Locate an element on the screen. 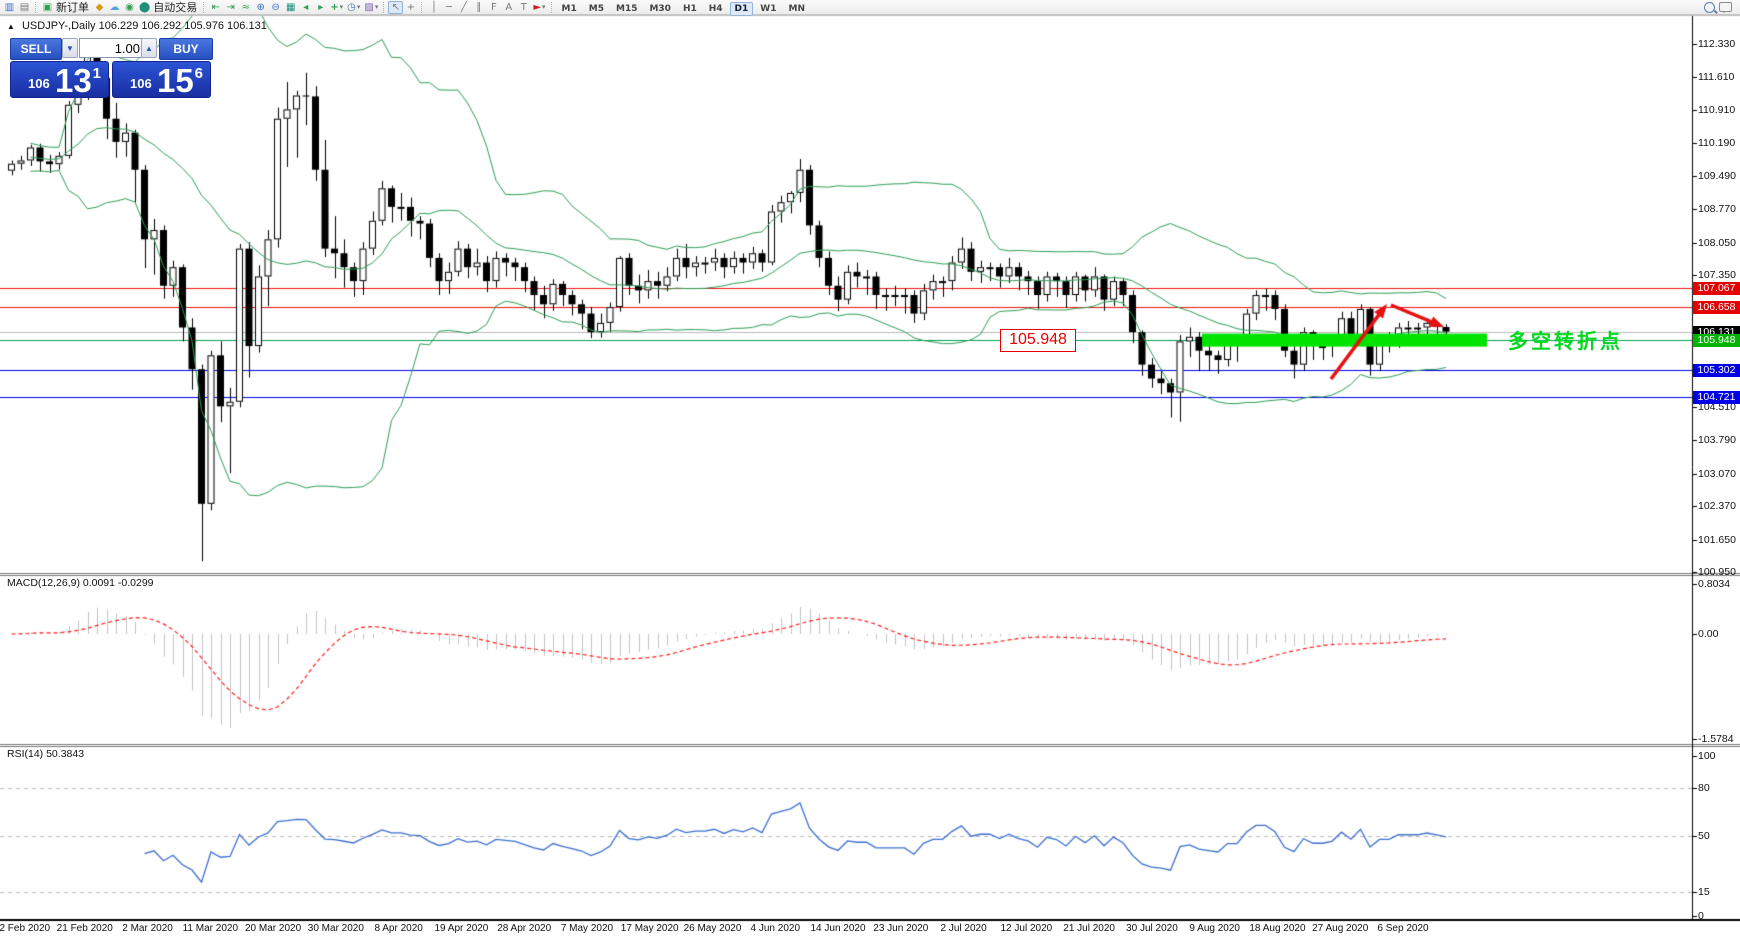  autotrade-label: 自动交易 is located at coordinates (175, 7).